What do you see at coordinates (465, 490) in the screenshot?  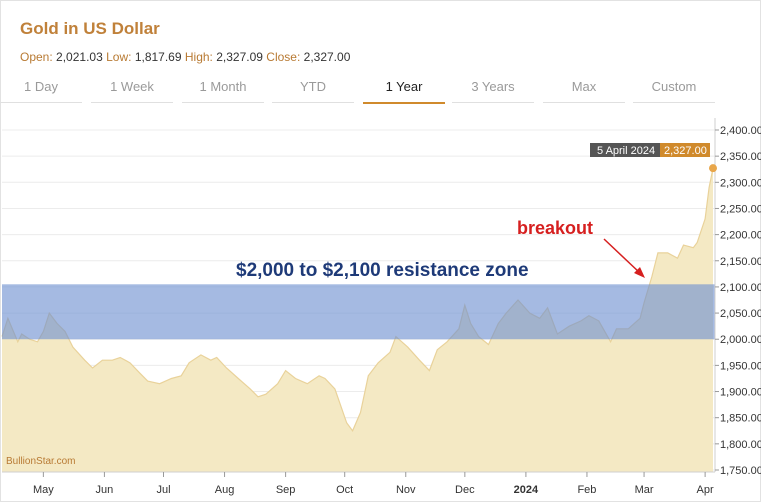 I see `x-tick-label: Dec` at bounding box center [465, 490].